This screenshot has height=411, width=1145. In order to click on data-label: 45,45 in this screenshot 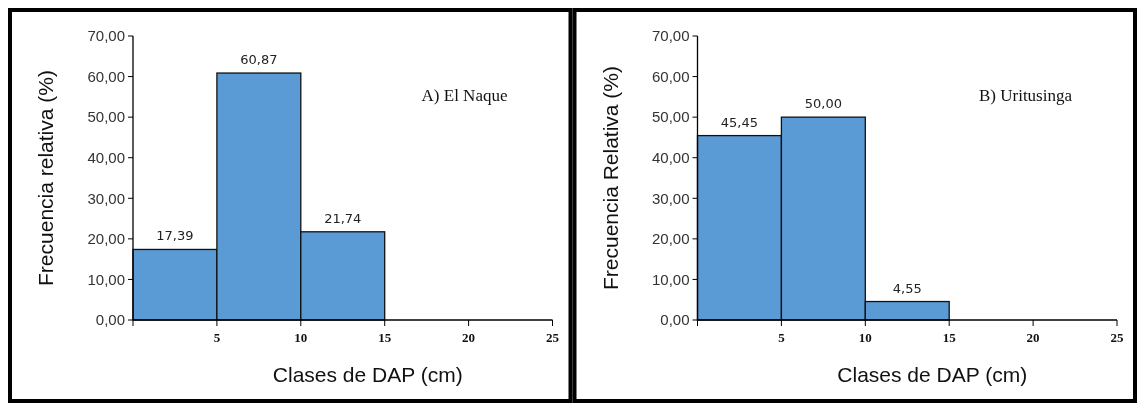, I will do `click(739, 122)`.